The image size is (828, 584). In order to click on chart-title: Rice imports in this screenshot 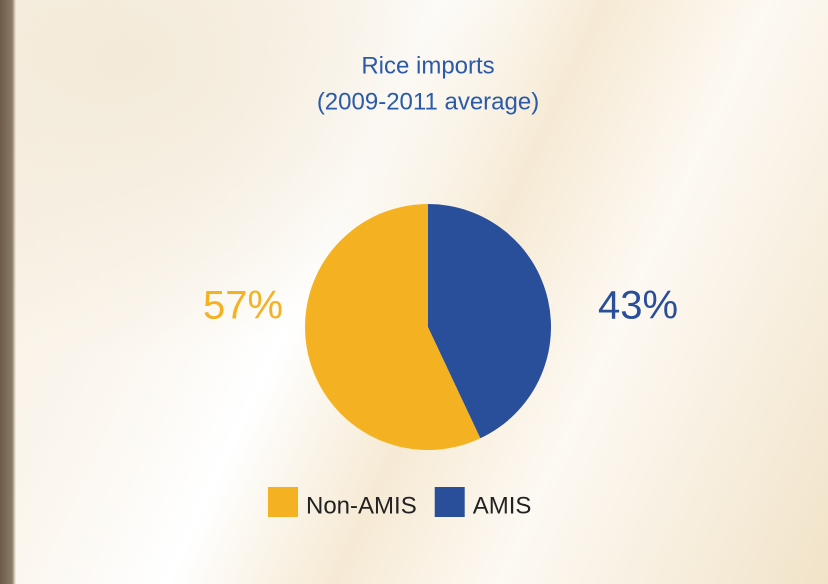, I will do `click(427, 65)`.